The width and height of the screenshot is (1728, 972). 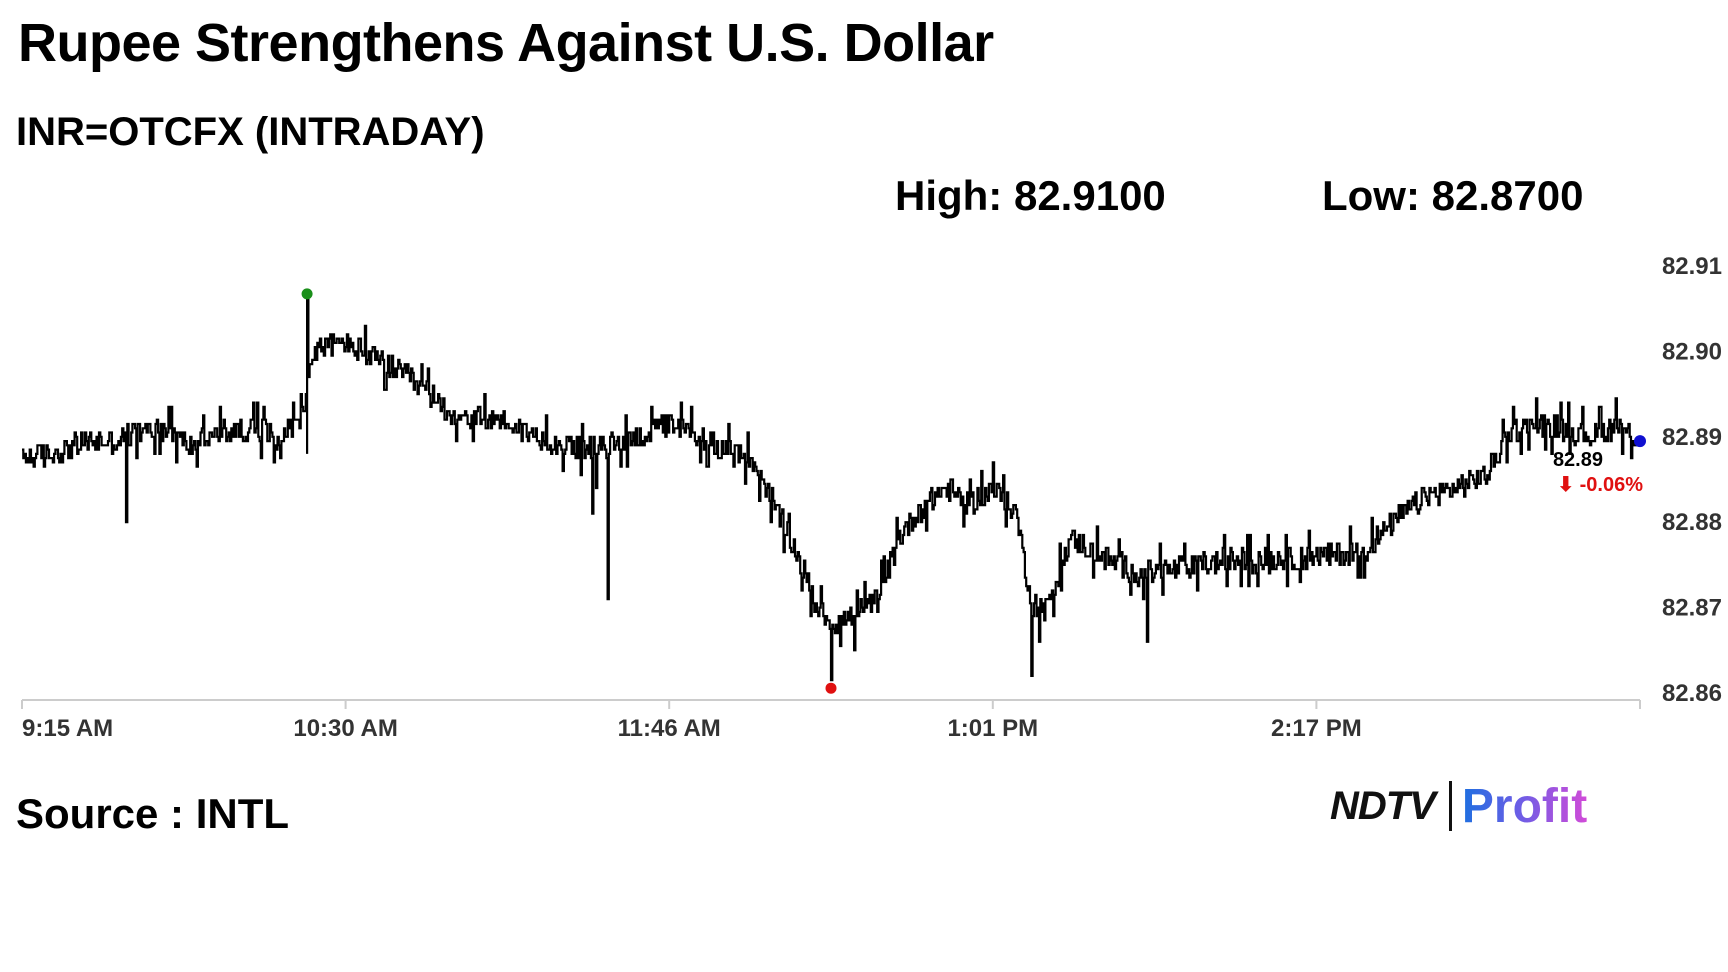 I want to click on y-tick-label: 82.88, so click(x=1692, y=522).